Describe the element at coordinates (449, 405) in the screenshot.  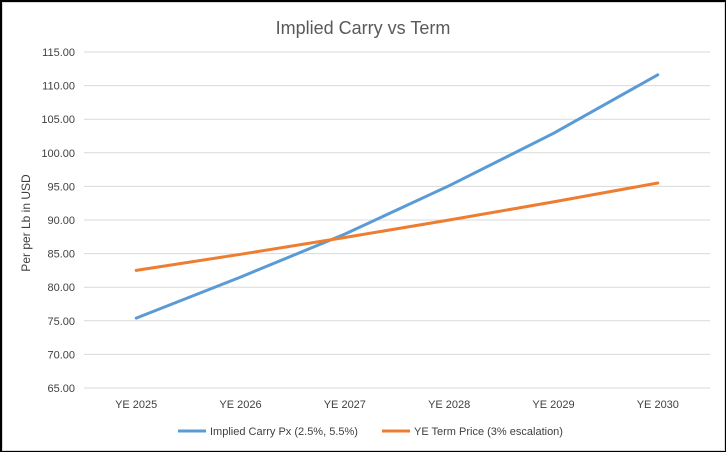
I see `x-tick-label: YE 2028` at that location.